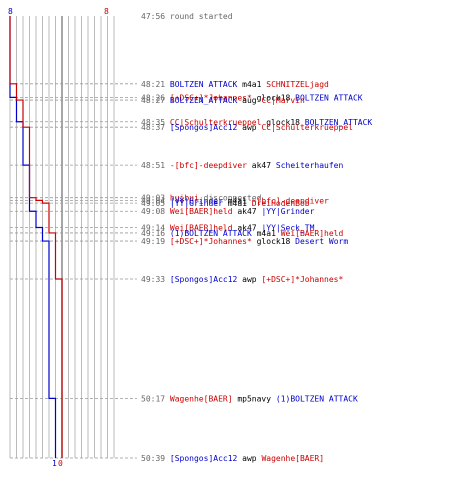 This screenshot has height=500, width=450. What do you see at coordinates (155, 165) in the screenshot?
I see `event-time: 48:51` at bounding box center [155, 165].